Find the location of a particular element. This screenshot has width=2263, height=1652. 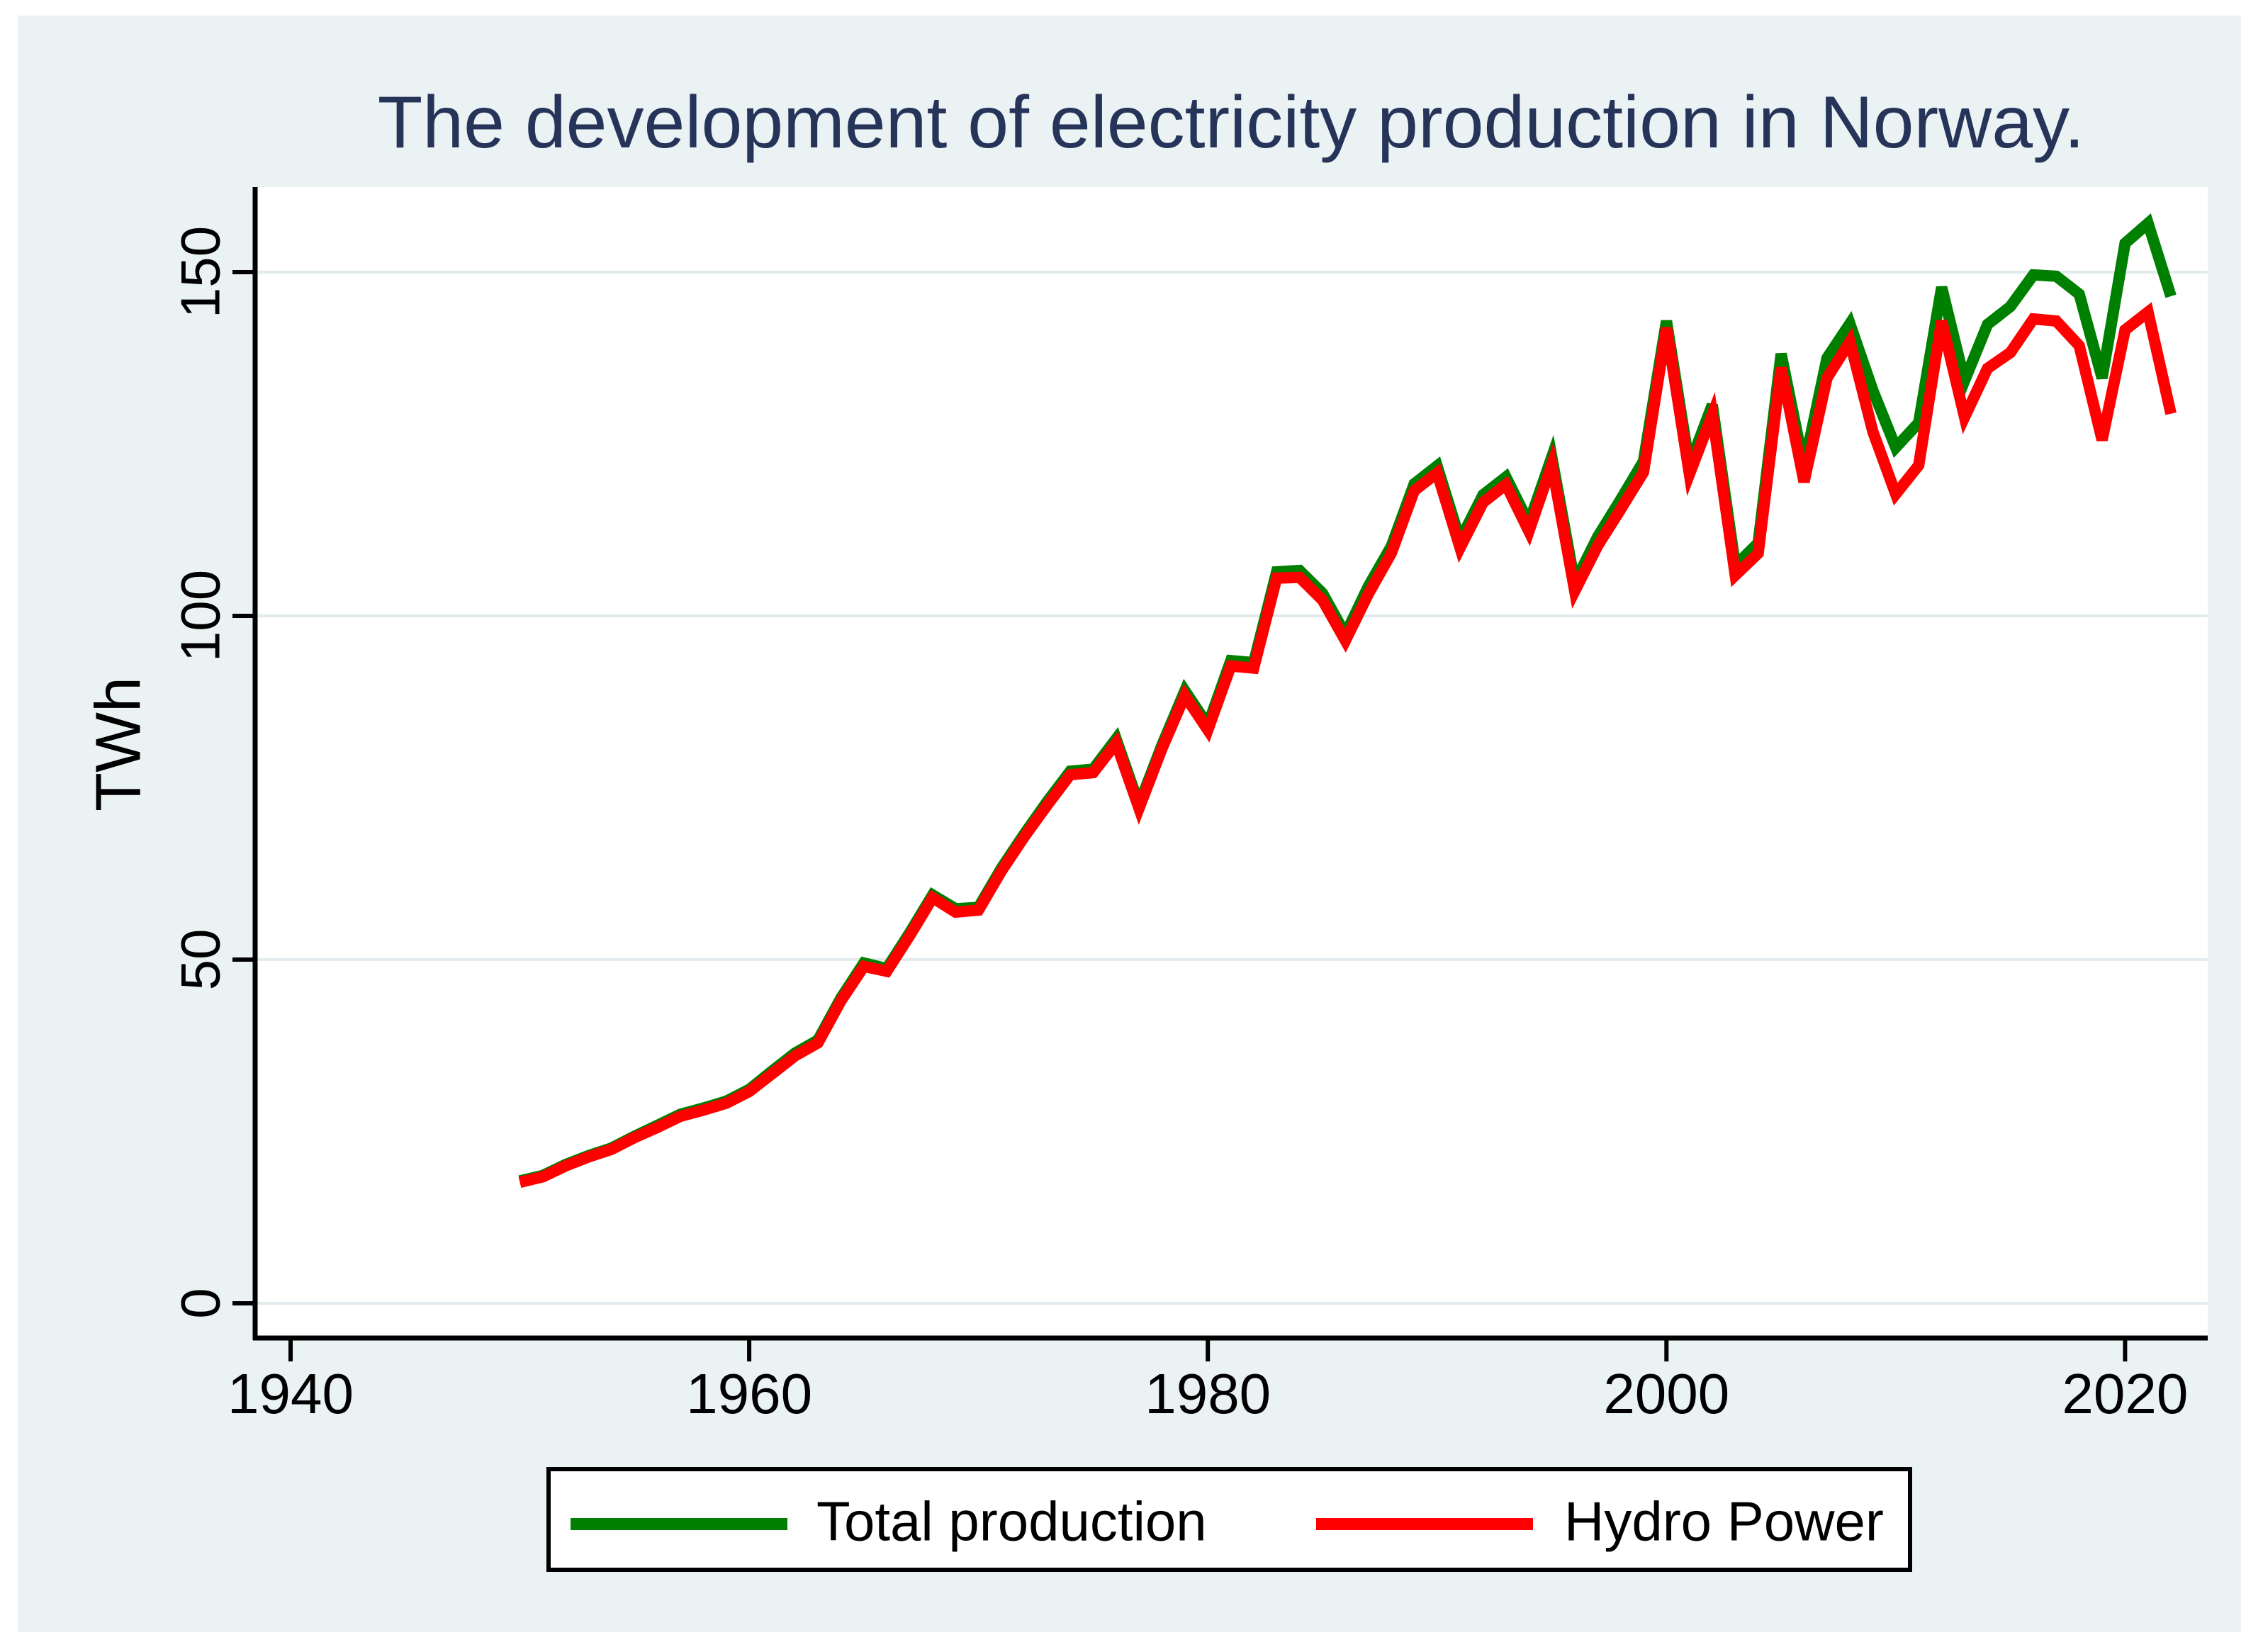

y-tick-label-100: 100 is located at coordinates (201, 616).